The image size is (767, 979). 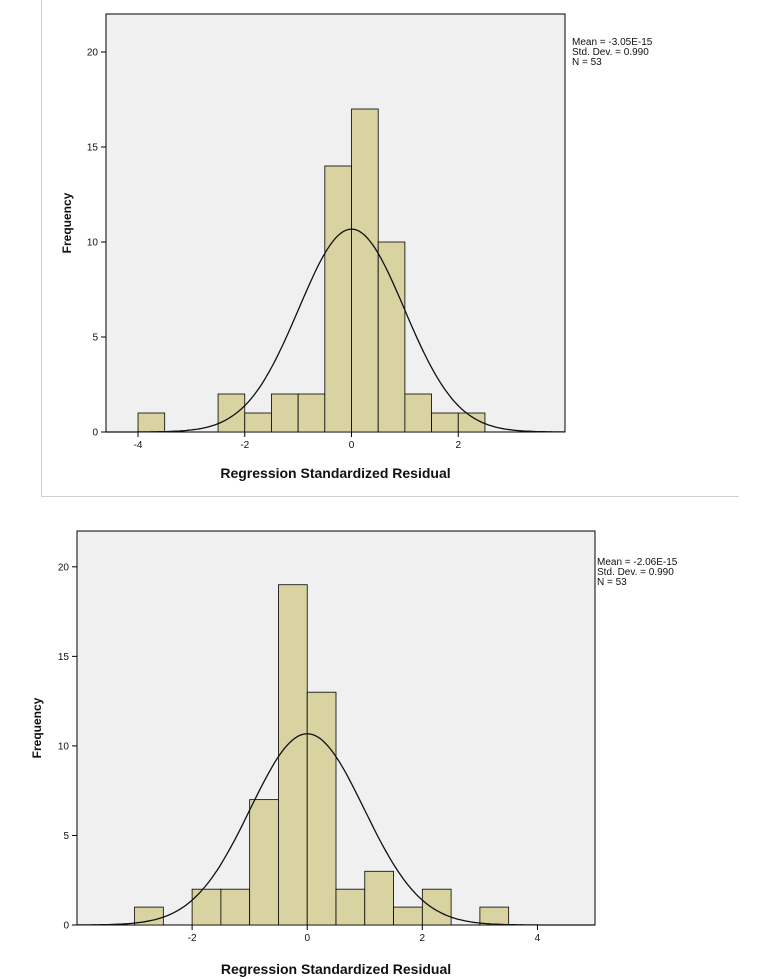 What do you see at coordinates (637, 562) in the screenshot?
I see `stats-mean: Mean = -2.06E-15` at bounding box center [637, 562].